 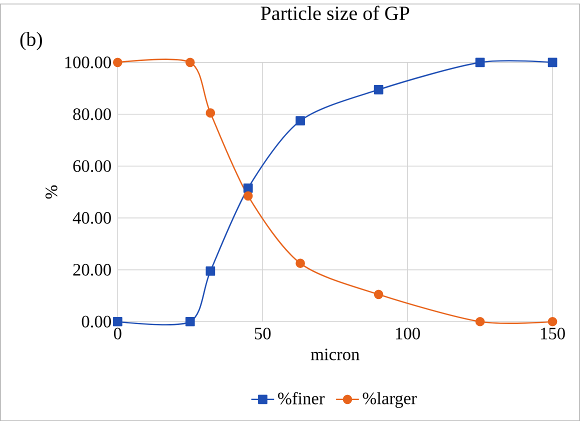 What do you see at coordinates (88, 62) in the screenshot?
I see `y-tick-label: 100.00` at bounding box center [88, 62].